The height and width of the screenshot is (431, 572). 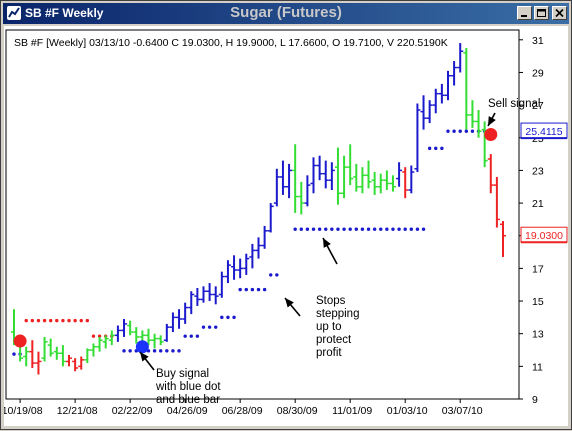 I want to click on stops-annotation-line: profit, so click(x=329, y=353).